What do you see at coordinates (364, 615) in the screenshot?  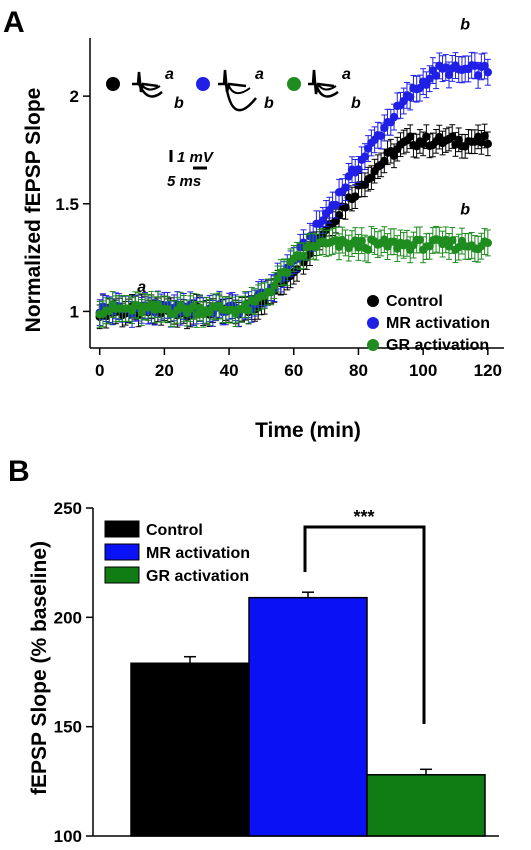 I see `panel-b-significance: ***` at bounding box center [364, 615].